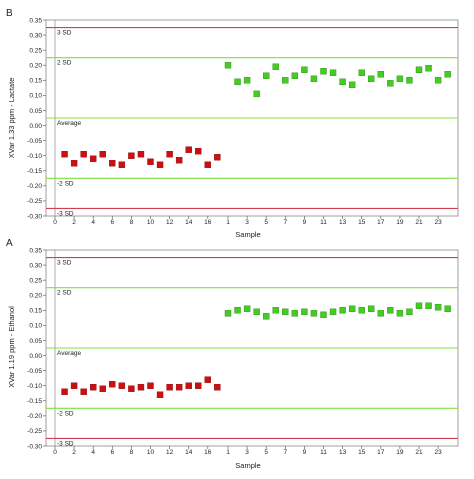 Image resolution: width=474 pixels, height=479 pixels. I want to click on reference-line-label: Average, so click(69, 123).